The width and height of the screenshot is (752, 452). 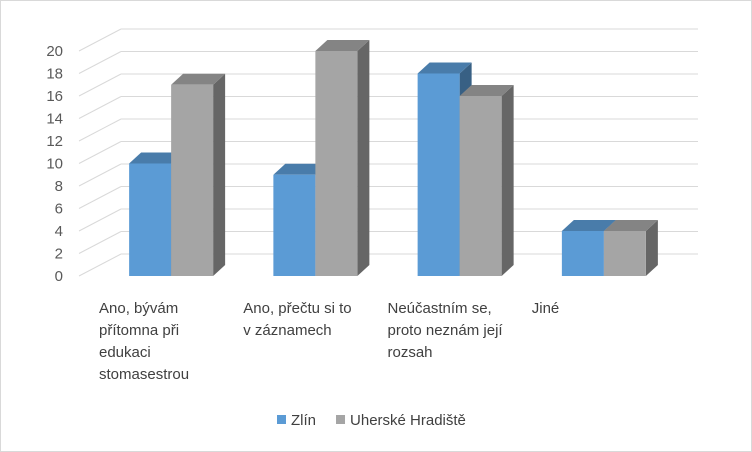 I want to click on category-label-line: Ano, bývám, so click(x=138, y=308).